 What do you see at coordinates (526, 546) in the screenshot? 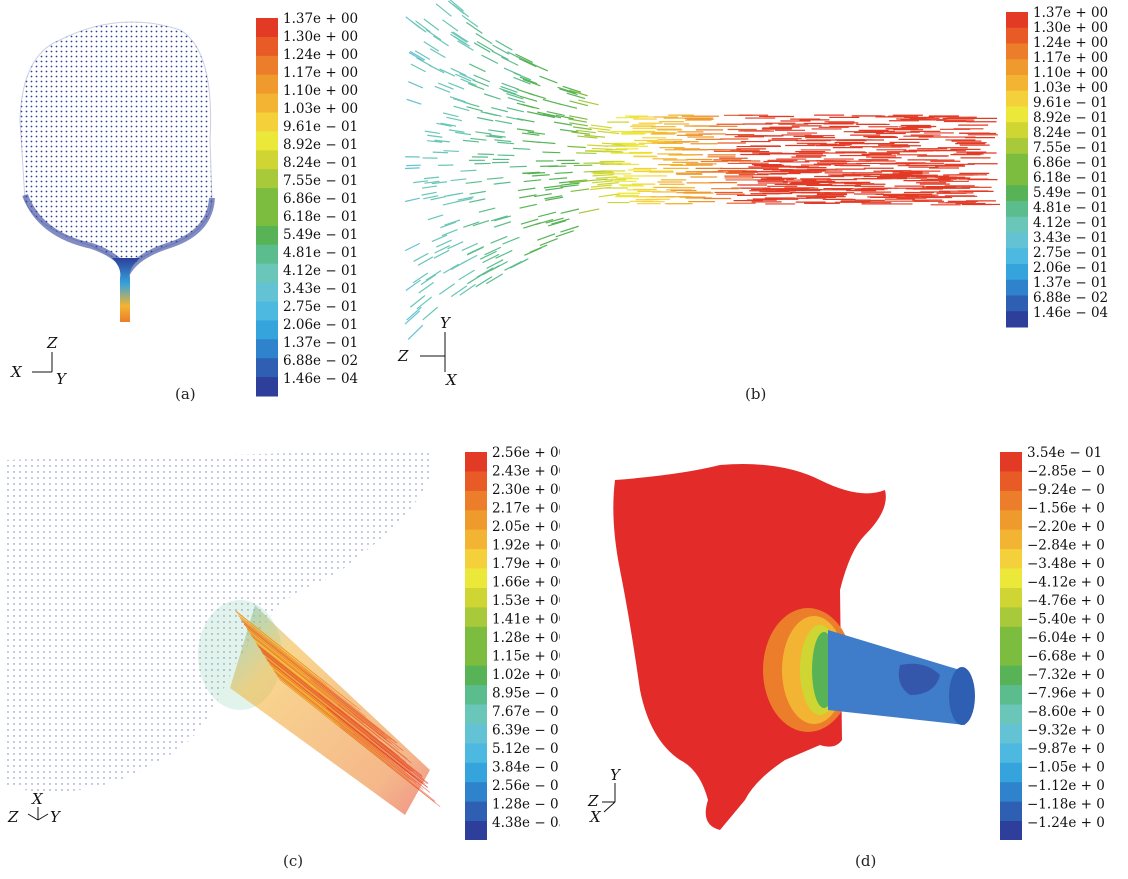
I see `colorbar-label: 1.92e + 00` at bounding box center [526, 546].